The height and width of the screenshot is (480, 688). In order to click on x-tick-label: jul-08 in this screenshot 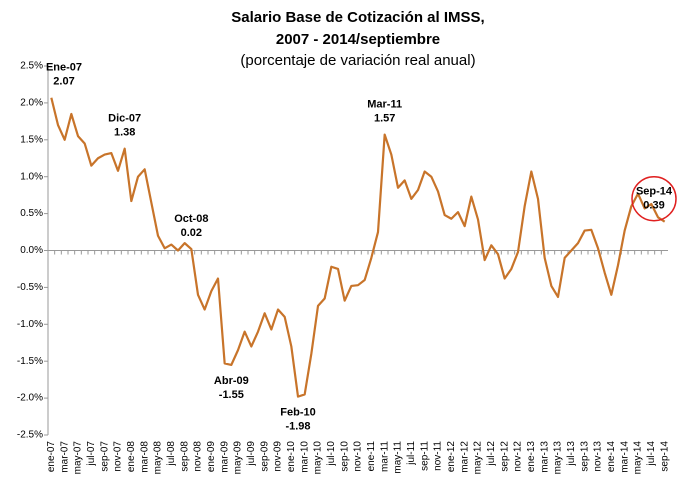, I will do `click(171, 454)`.